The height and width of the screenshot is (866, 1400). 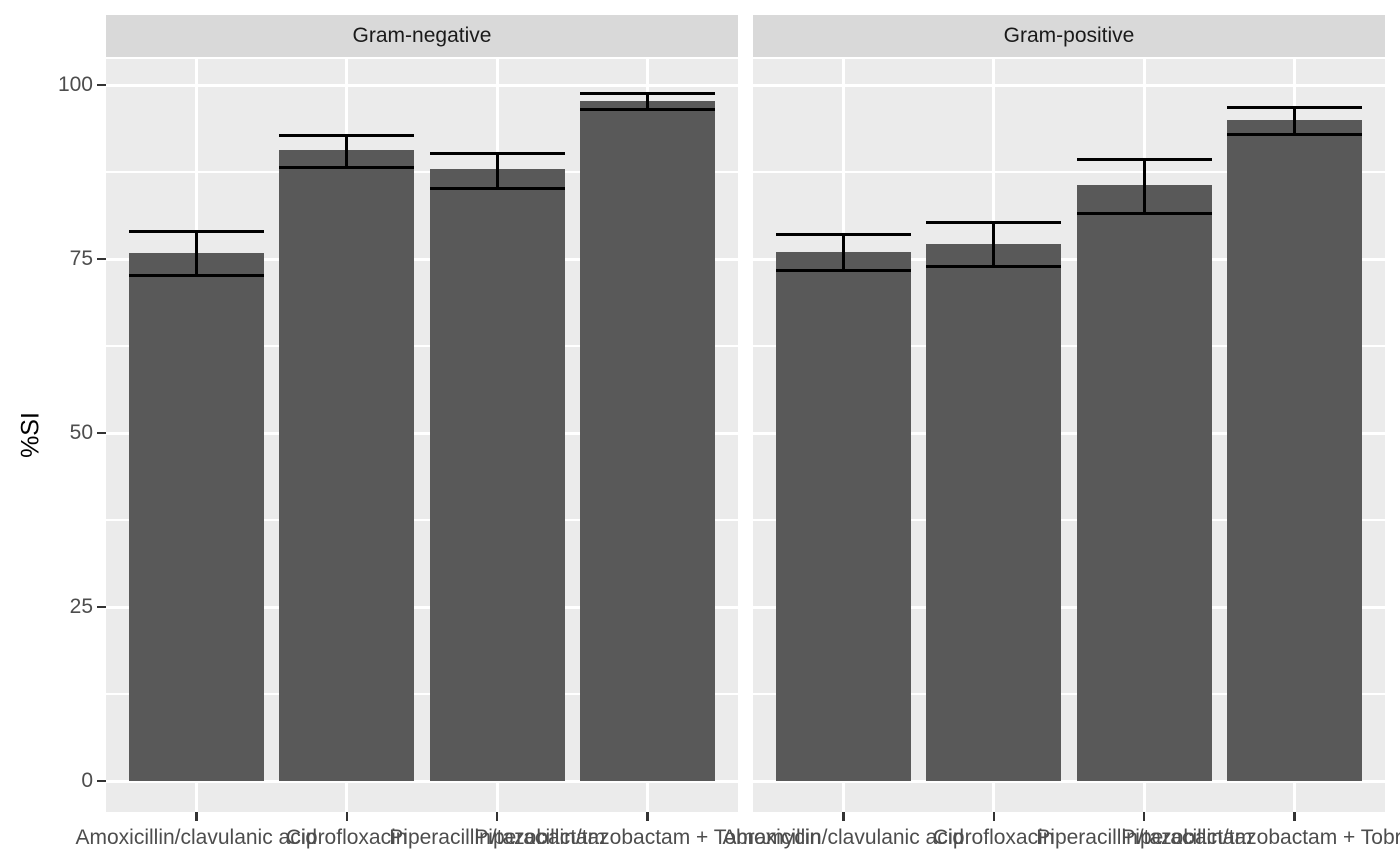 What do you see at coordinates (81, 258) in the screenshot?
I see `y-tick-label: 75` at bounding box center [81, 258].